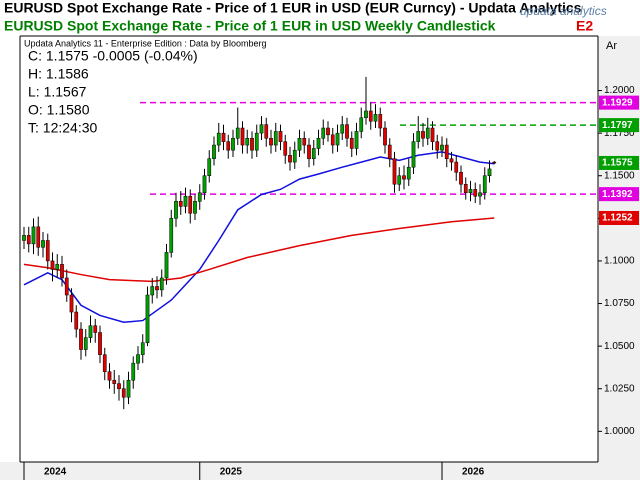 Image resolution: width=640 pixels, height=480 pixels. What do you see at coordinates (619, 388) in the screenshot?
I see `y-tick-label: 1.0250` at bounding box center [619, 388].